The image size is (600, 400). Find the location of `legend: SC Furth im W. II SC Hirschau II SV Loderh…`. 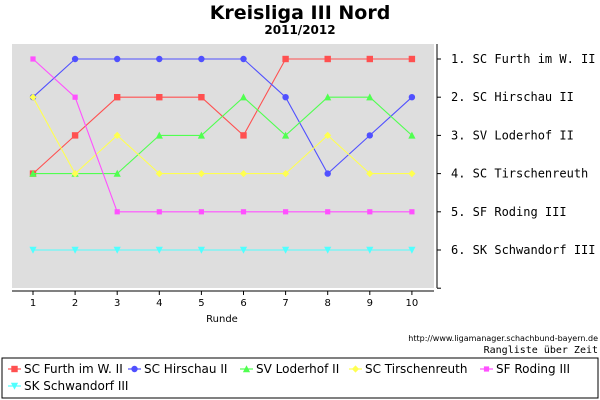

legend: SC Furth im W. II SC Hirschau II SV Loderh… is located at coordinates (289, 377).